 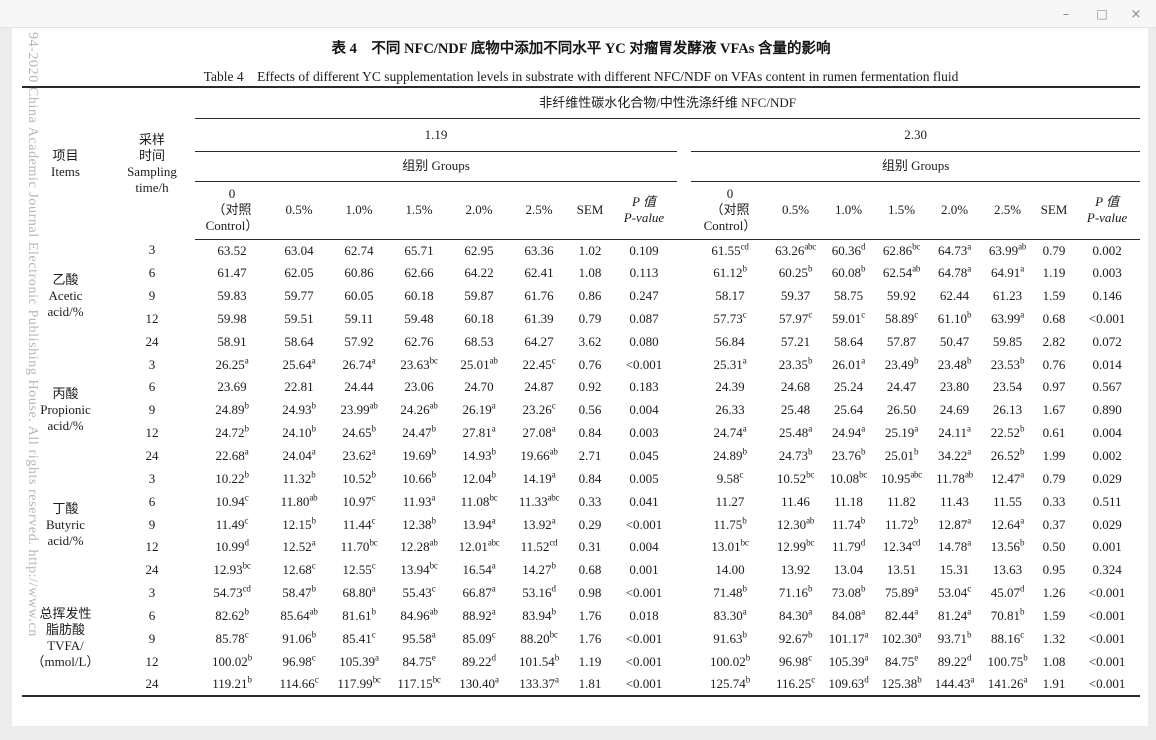 I want to click on value-cell: 11.79d, so click(x=848, y=546).